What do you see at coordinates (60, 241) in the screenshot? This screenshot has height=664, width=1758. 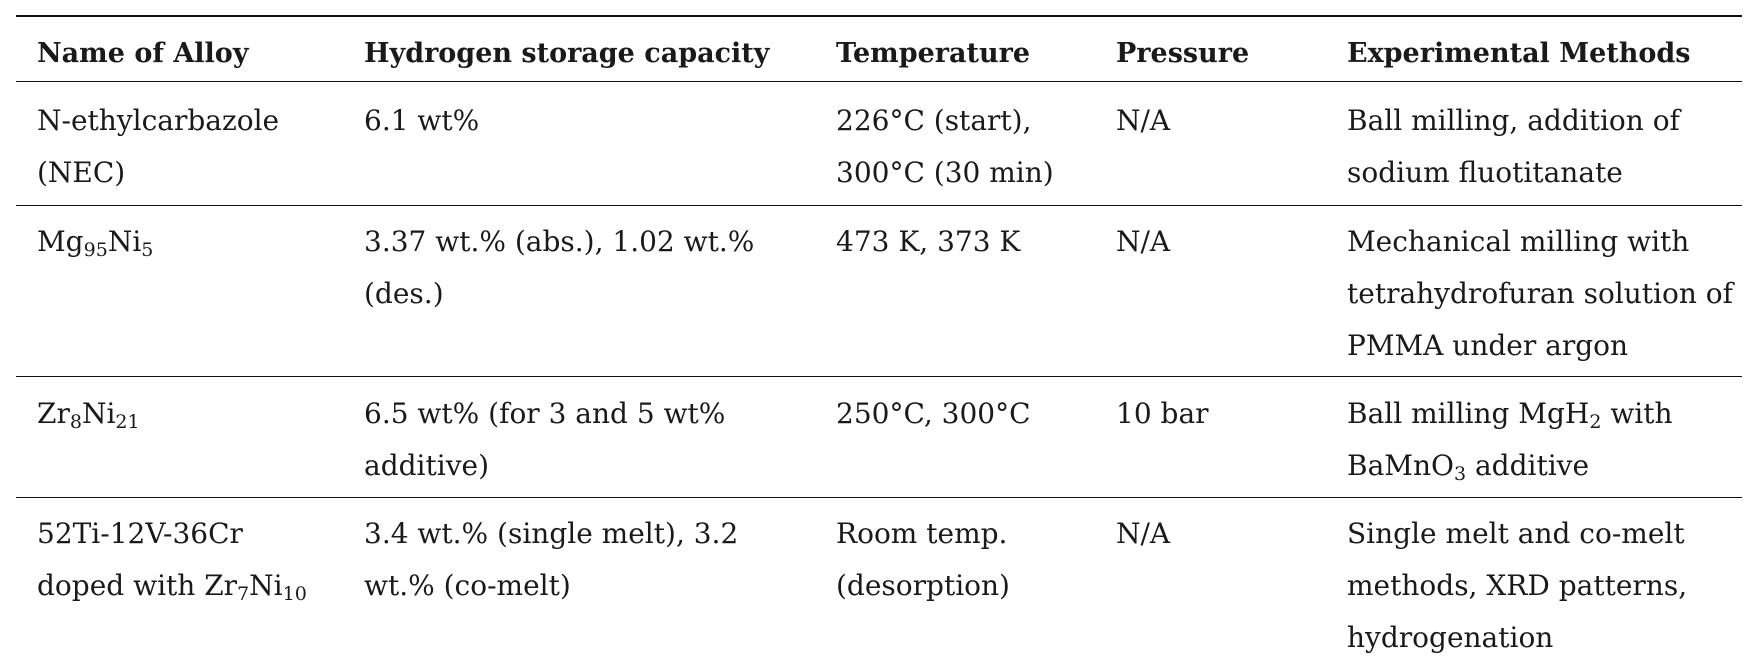 I see `element-symbol: Mg` at bounding box center [60, 241].